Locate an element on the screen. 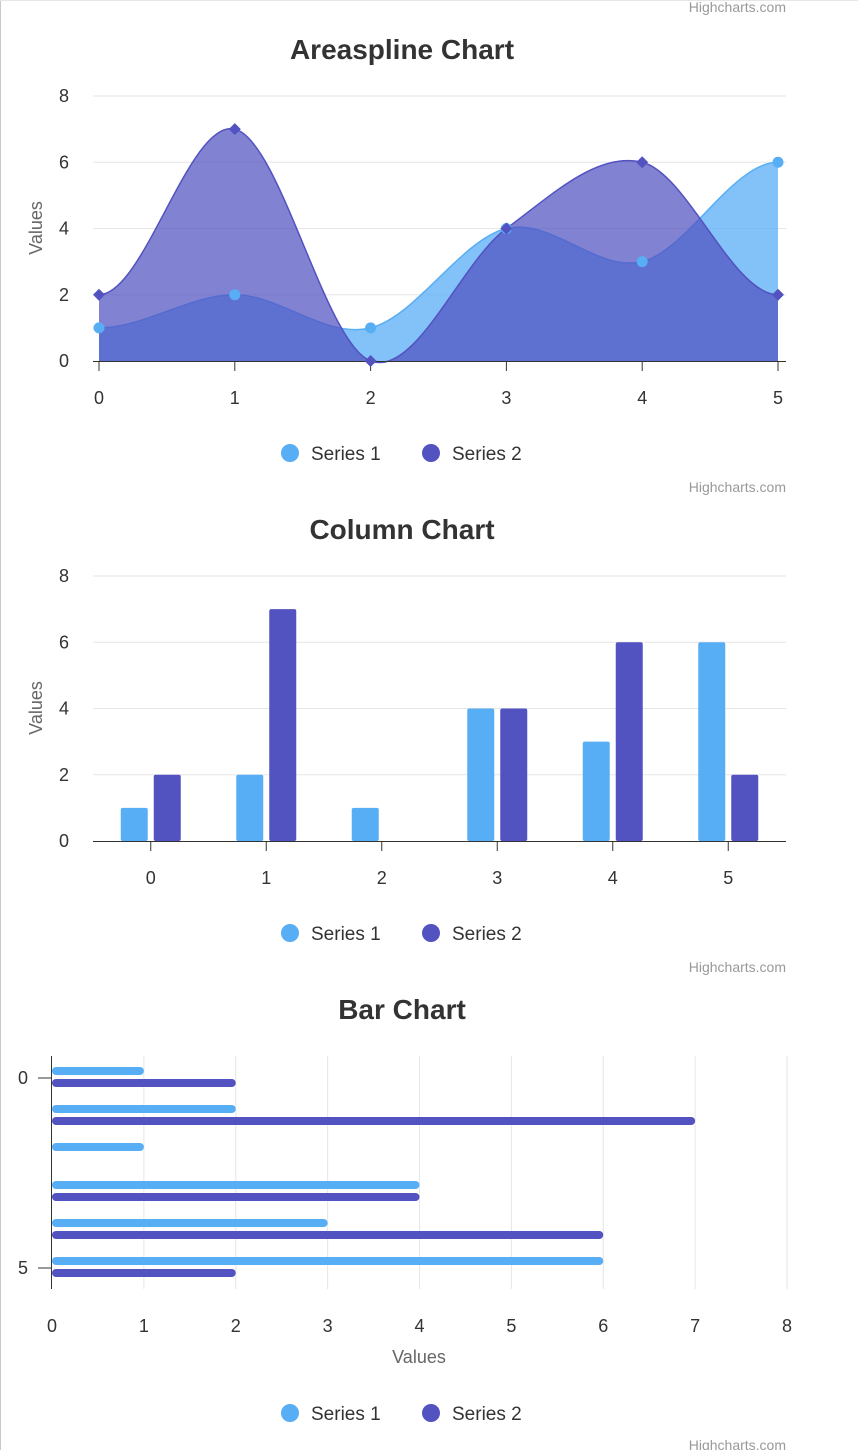  areaspline-y-axis-labels: 0 2 4 6 8 is located at coordinates (64, 228).